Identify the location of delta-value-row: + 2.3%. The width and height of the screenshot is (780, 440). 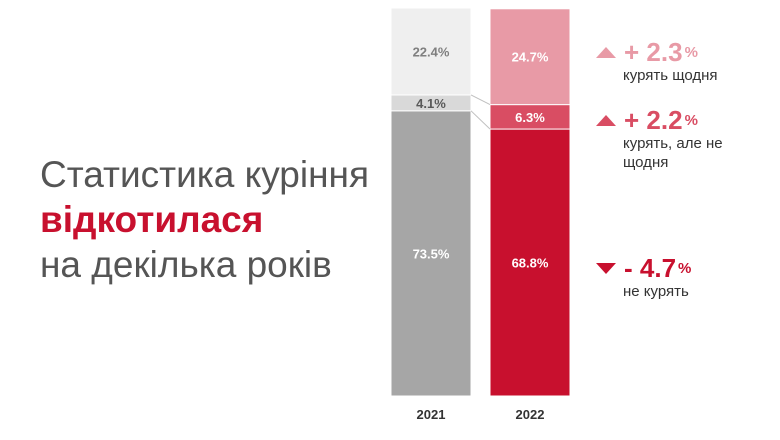
(677, 52).